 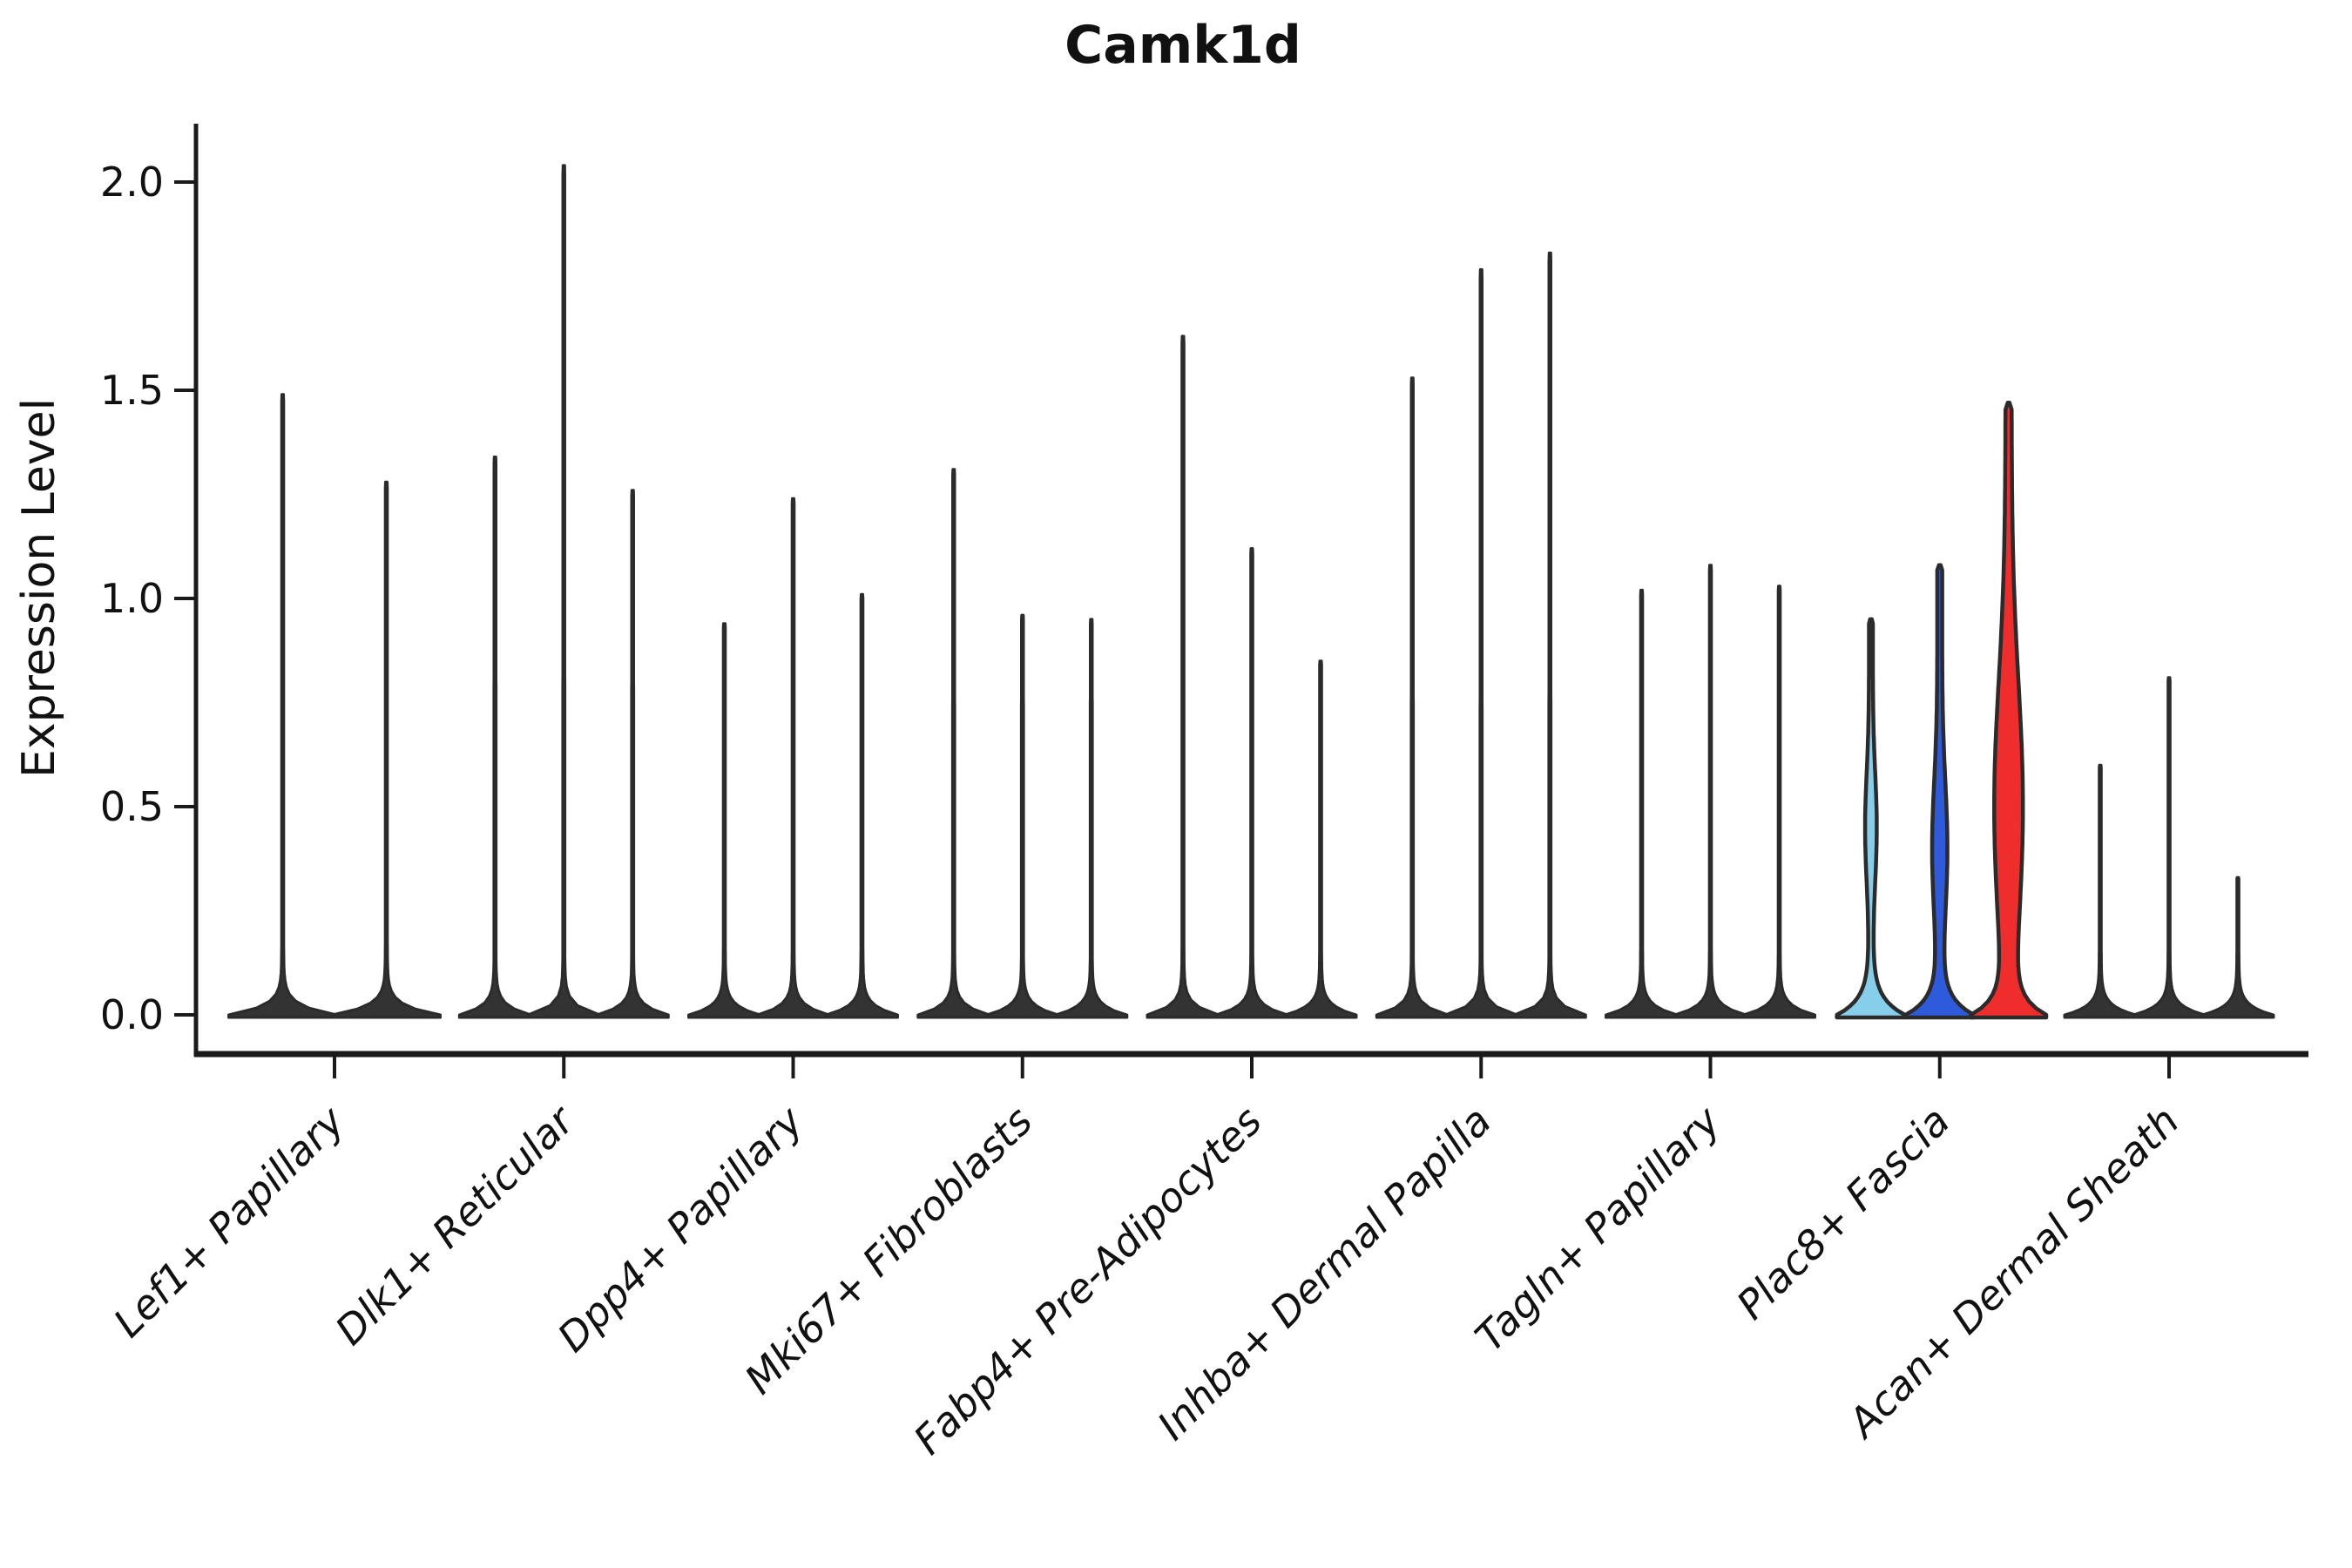 I want to click on x-tick-label: Dlk1+ Reticular, so click(x=455, y=1224).